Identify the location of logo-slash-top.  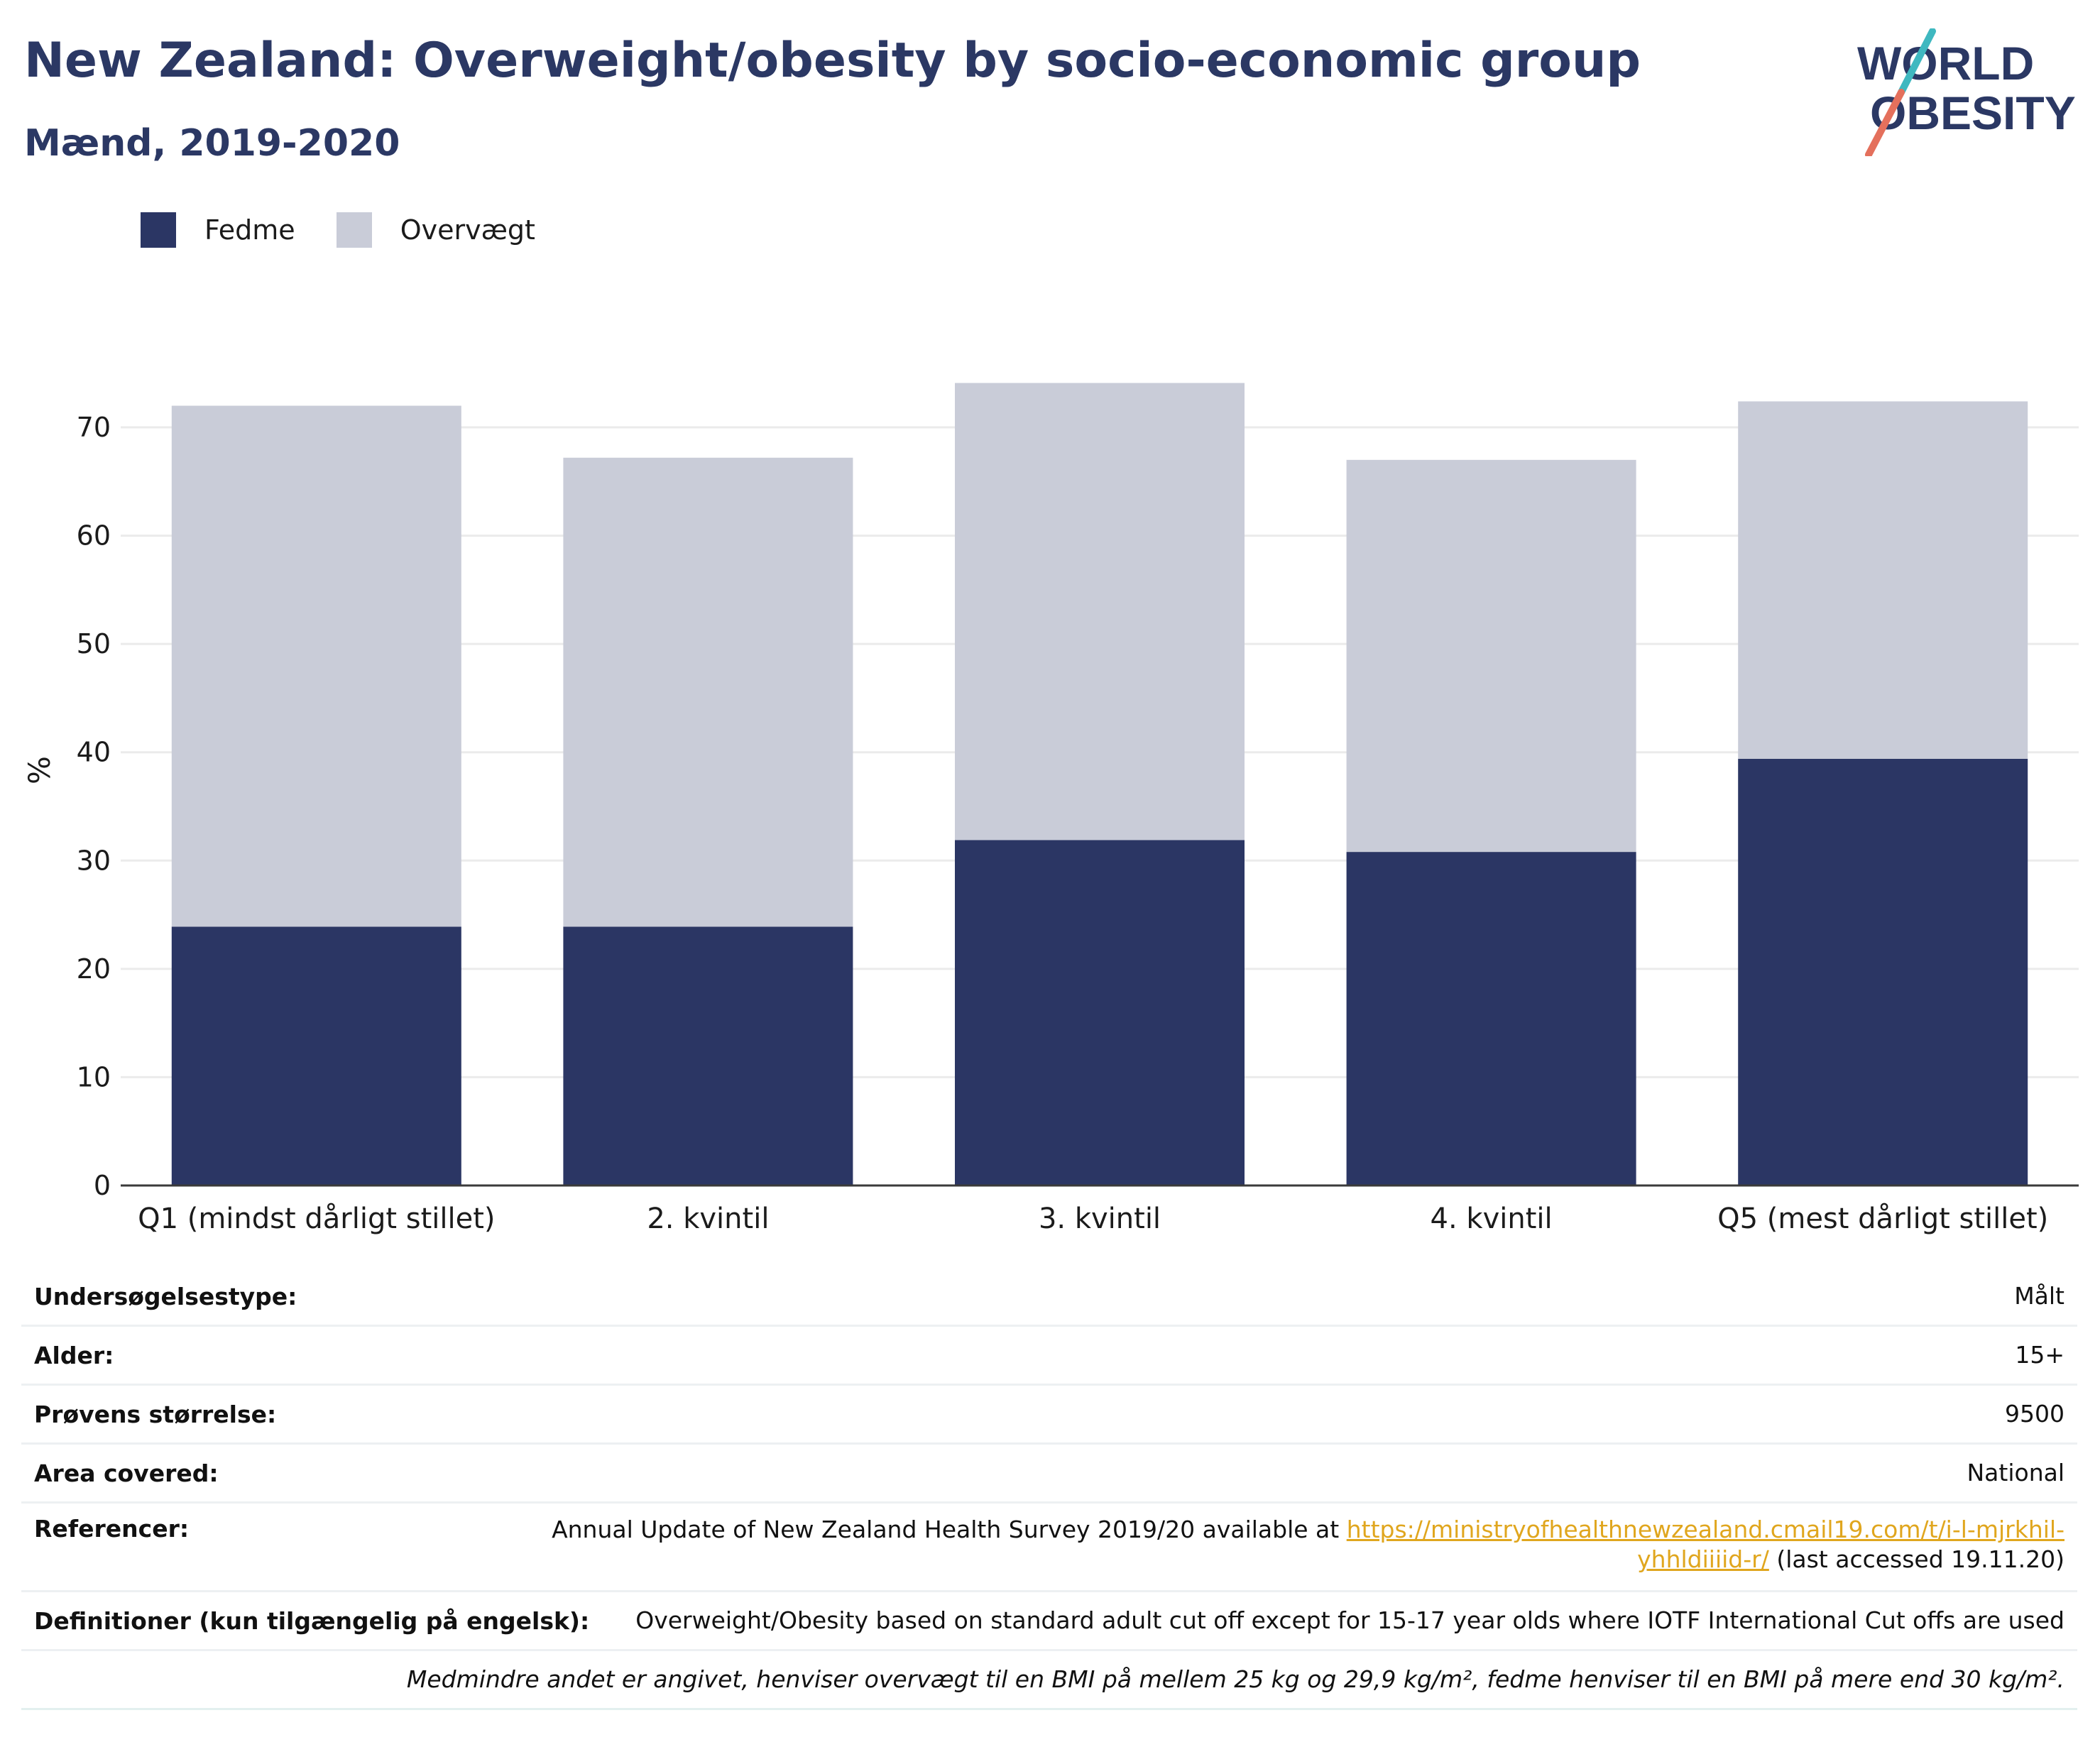
(1917, 62).